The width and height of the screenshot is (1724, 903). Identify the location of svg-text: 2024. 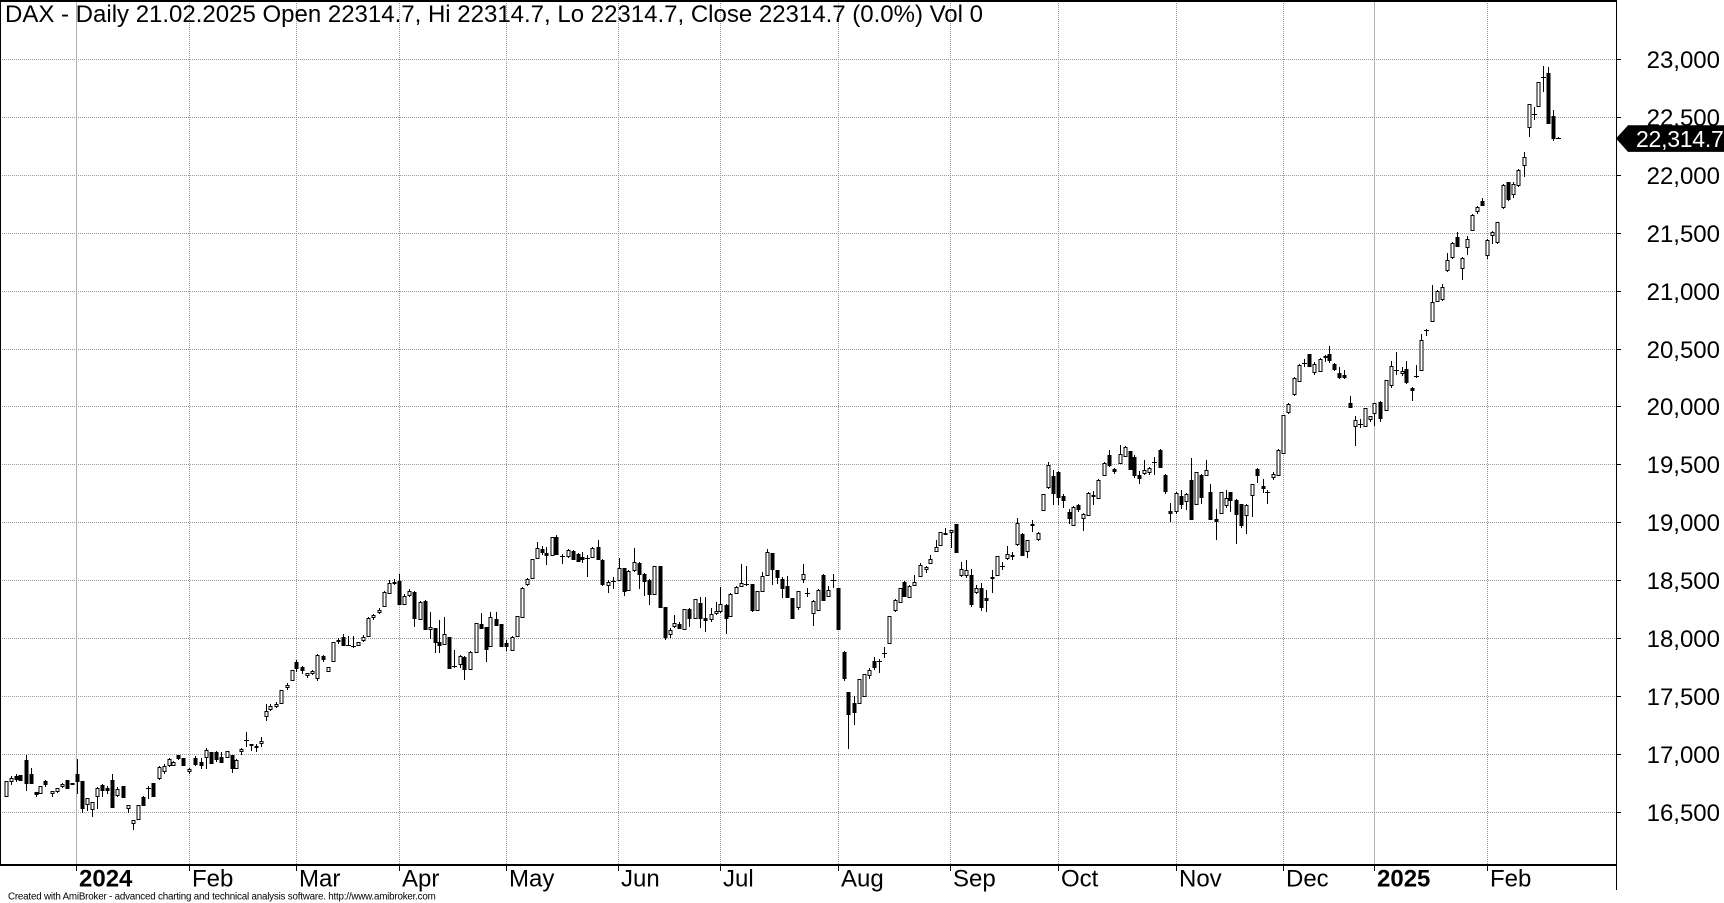
(106, 879).